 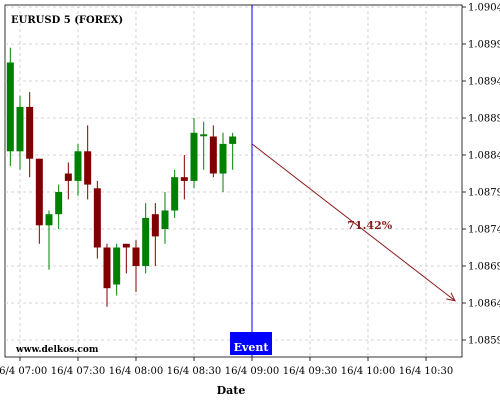 I want to click on y-tick-label: 1.0899, so click(x=484, y=45).